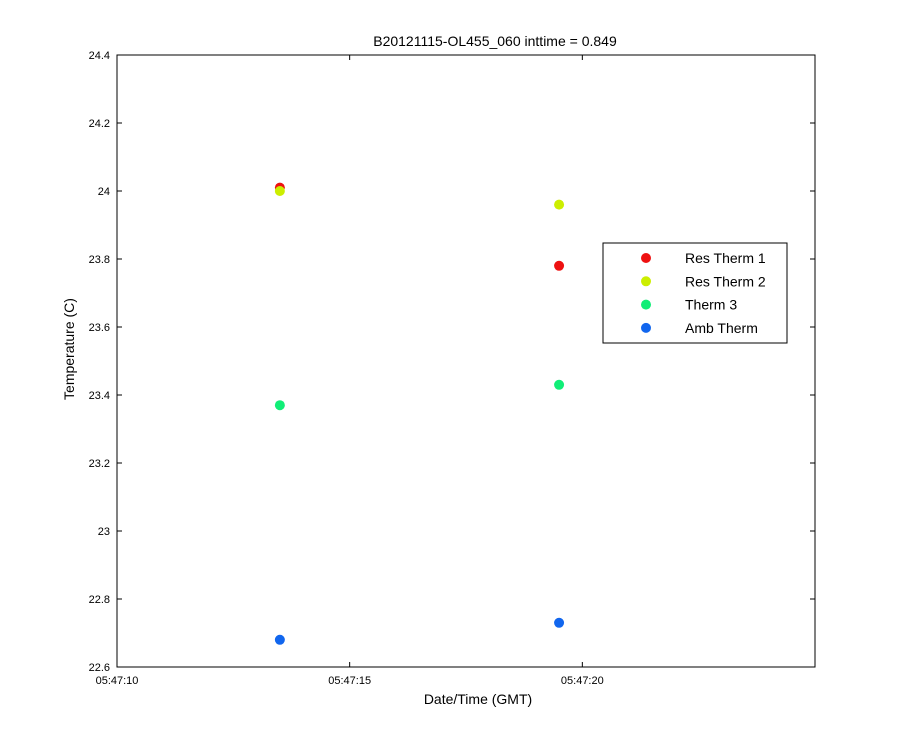 The image size is (900, 750). Describe the element at coordinates (725, 258) in the screenshot. I see `legend-label: Res Therm 1` at that location.